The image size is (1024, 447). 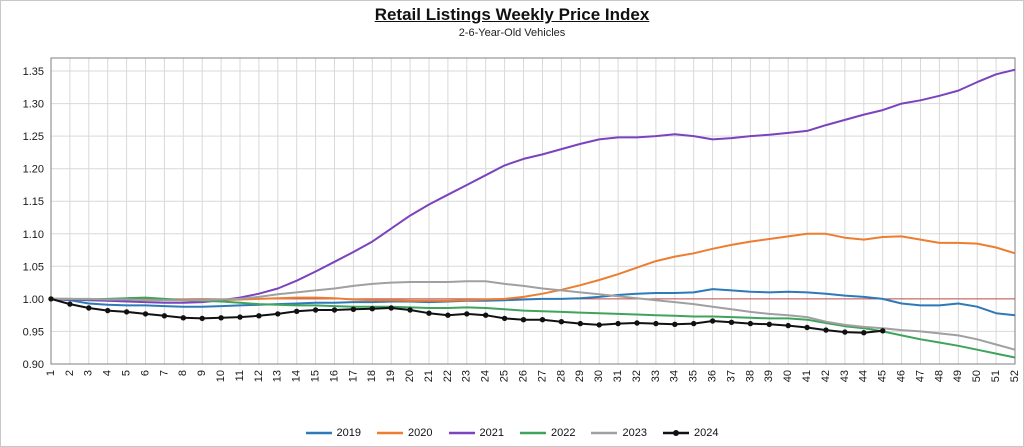 What do you see at coordinates (391, 376) in the screenshot?
I see `x-tick-label: 19` at bounding box center [391, 376].